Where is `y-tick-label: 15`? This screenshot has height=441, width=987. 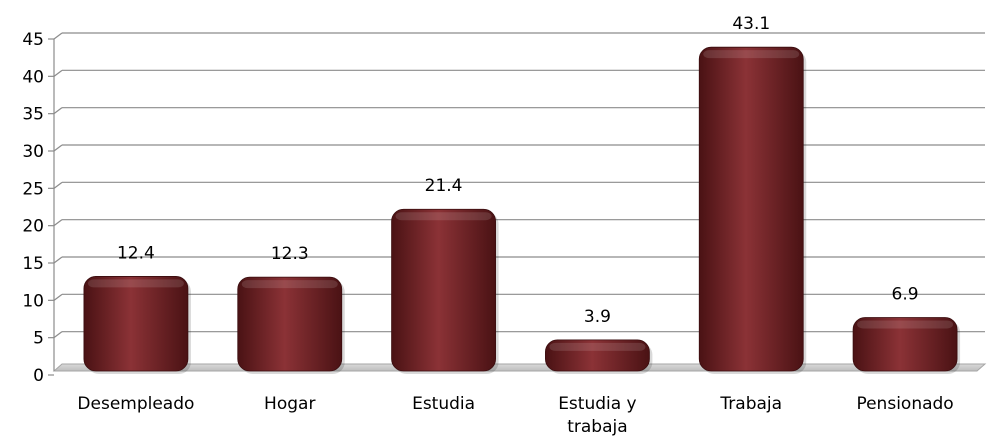 y-tick-label: 15 is located at coordinates (33, 264).